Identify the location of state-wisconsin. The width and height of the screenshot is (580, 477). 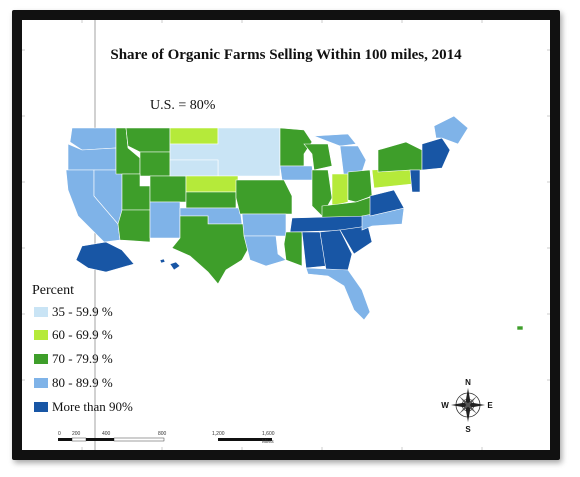
(318, 157).